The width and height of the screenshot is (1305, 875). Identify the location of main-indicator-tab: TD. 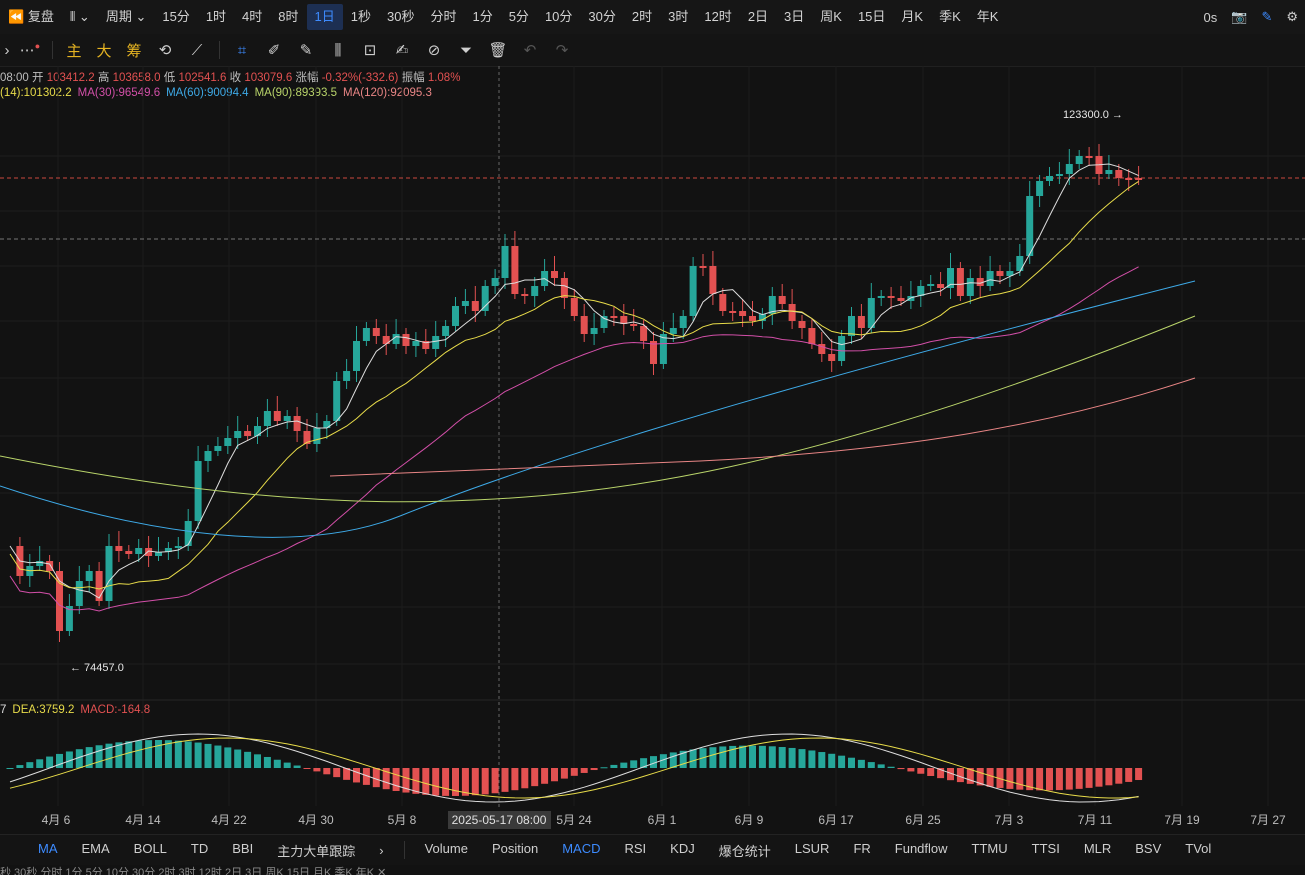
(199, 848).